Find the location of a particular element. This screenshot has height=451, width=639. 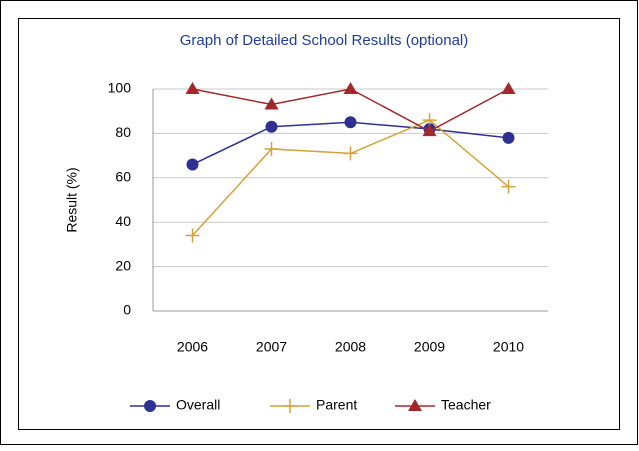

x-tick-label: 2008 is located at coordinates (350, 347).